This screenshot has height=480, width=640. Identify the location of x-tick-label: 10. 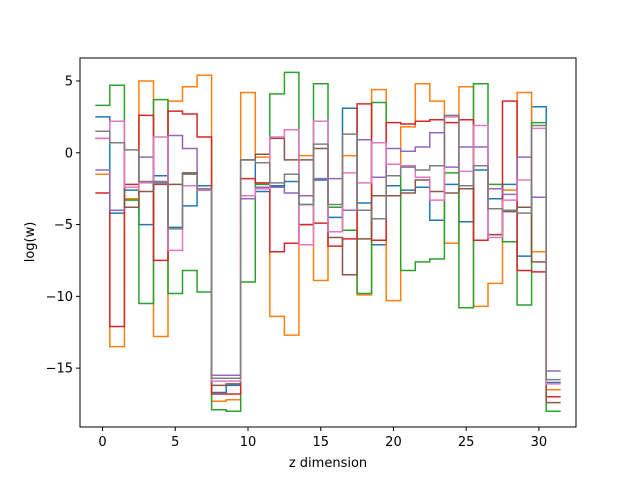
(248, 442).